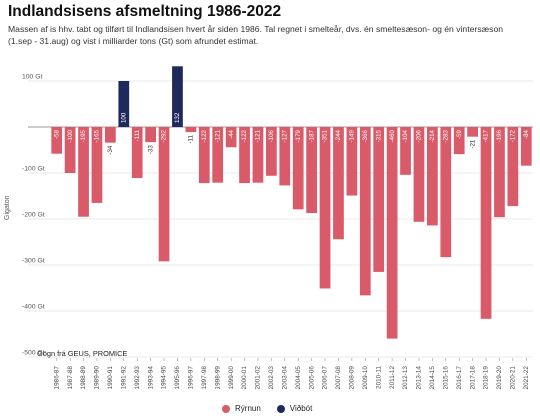  Describe the element at coordinates (82, 353) in the screenshot. I see `source-note: Gögn frá GEUS, PROMICE` at that location.